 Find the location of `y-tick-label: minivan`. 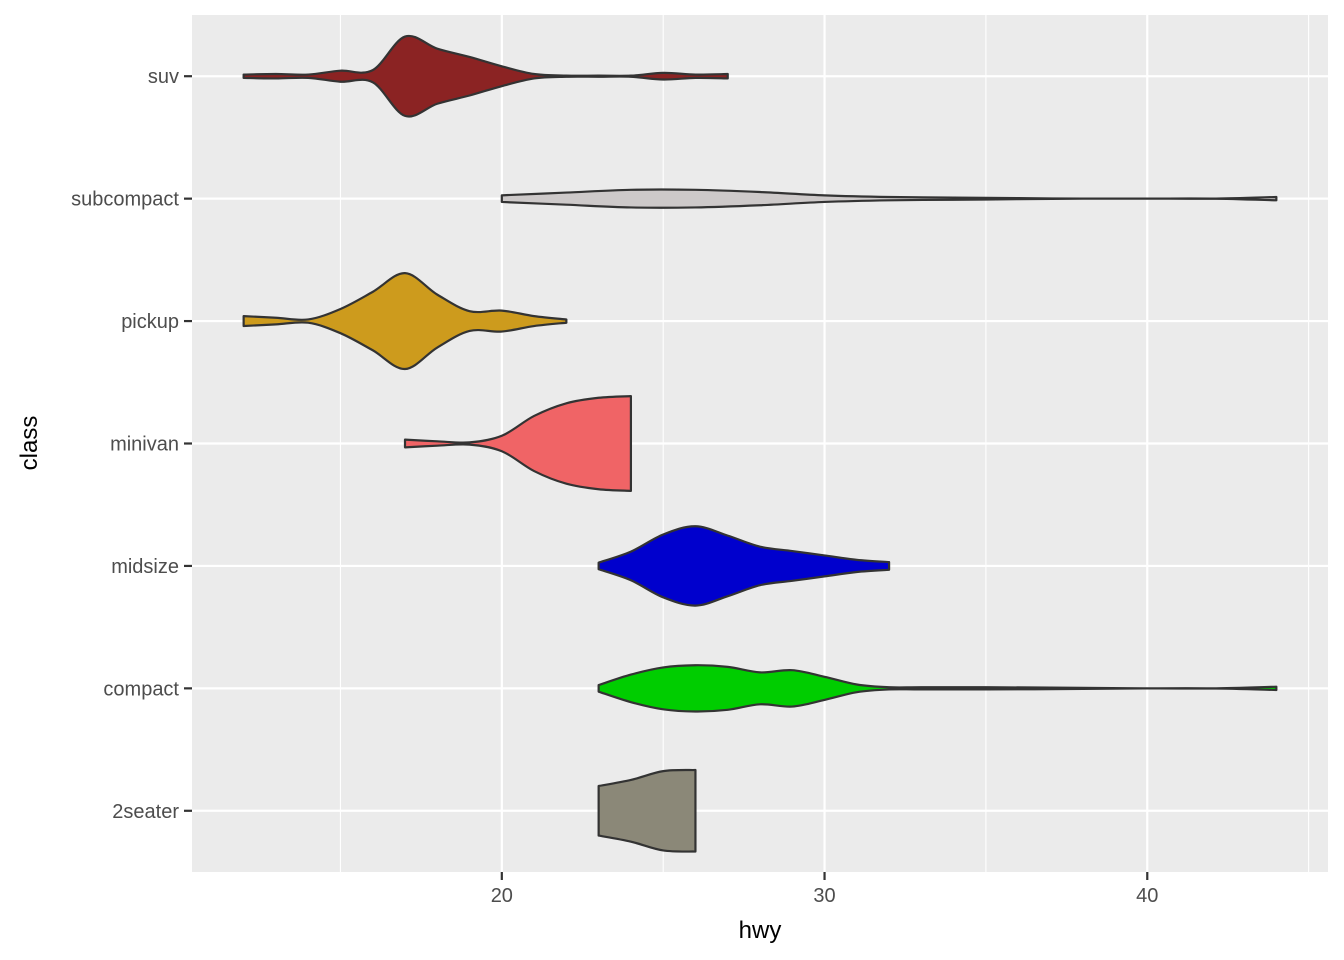

y-tick-label: minivan is located at coordinates (144, 445).